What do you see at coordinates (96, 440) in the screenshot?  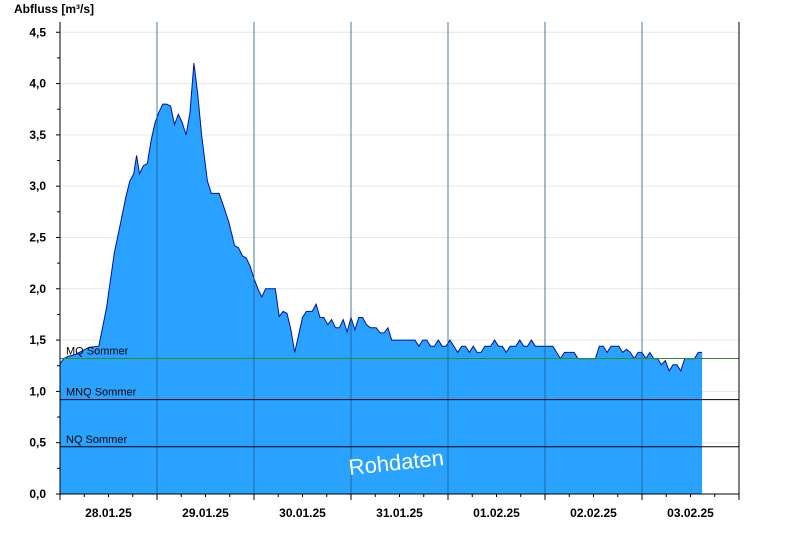 I see `reference-label: NQ Sommer` at bounding box center [96, 440].